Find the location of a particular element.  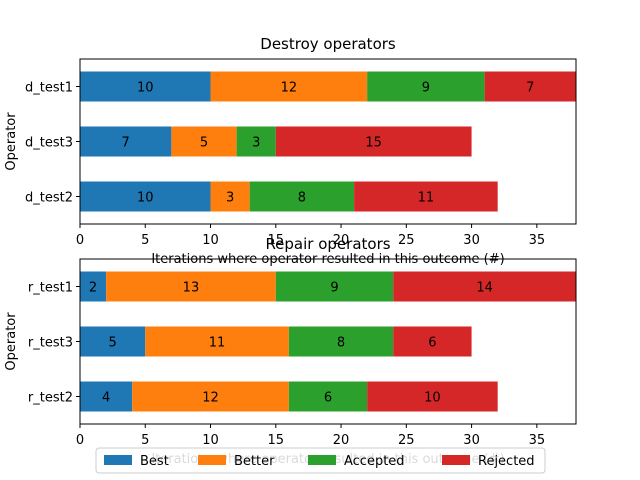

destroy-data-label-d_test2-rejected: 11 is located at coordinates (426, 198).